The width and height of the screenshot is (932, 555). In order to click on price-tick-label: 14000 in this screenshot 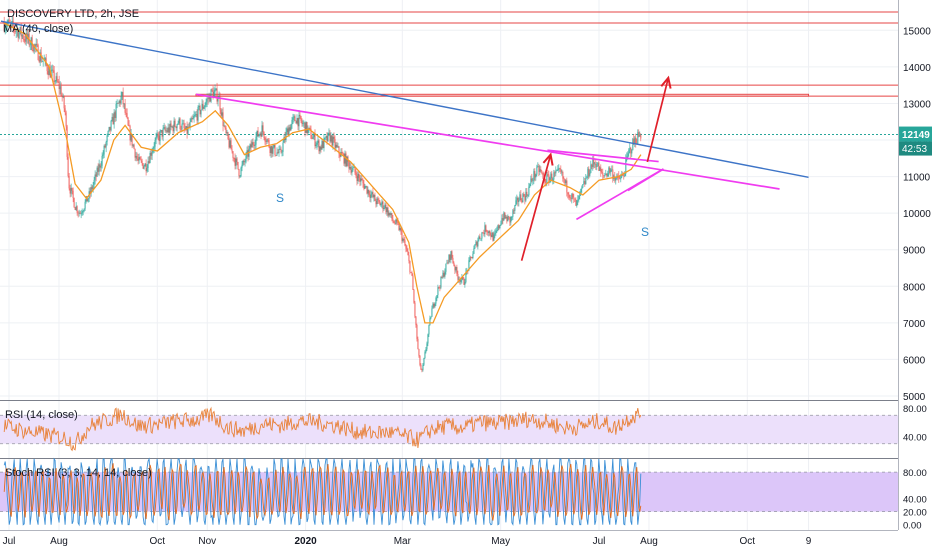, I will do `click(917, 68)`.